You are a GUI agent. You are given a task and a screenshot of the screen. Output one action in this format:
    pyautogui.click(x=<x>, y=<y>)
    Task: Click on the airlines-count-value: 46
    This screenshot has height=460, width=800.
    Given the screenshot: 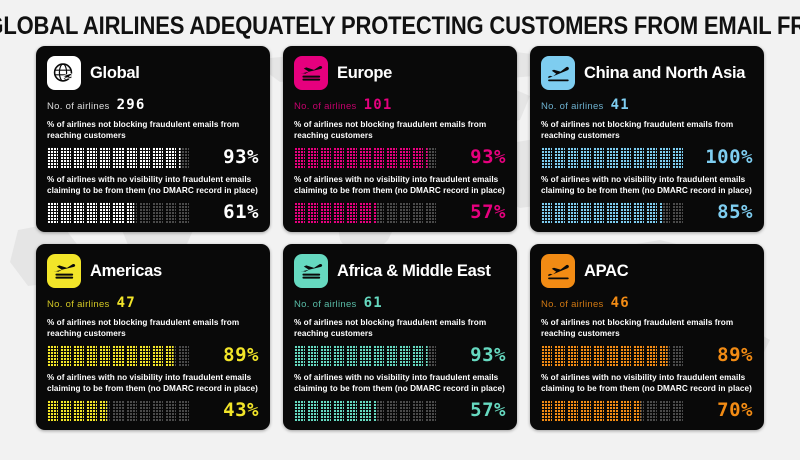 What is the action you would take?
    pyautogui.click(x=620, y=303)
    